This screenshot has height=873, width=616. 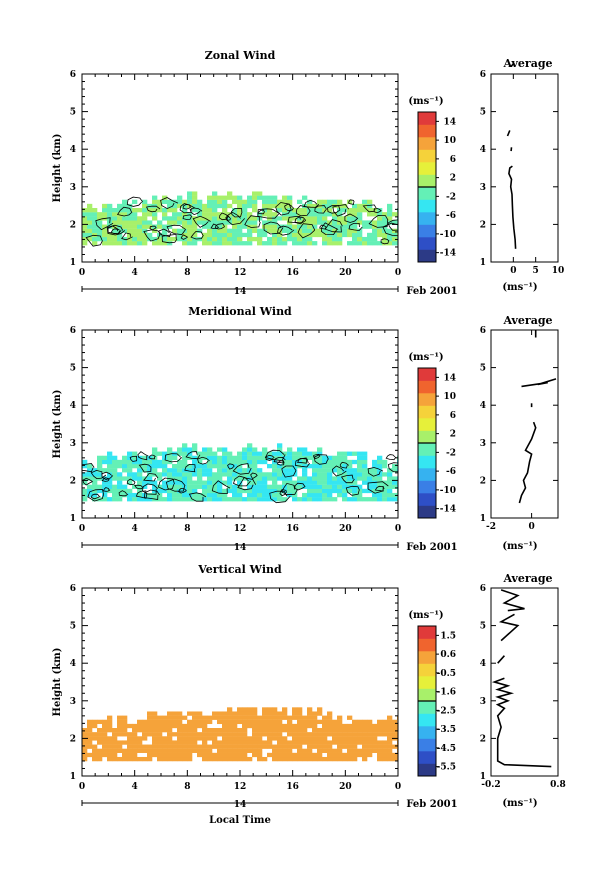 I want to click on data-field, so click(x=240, y=218).